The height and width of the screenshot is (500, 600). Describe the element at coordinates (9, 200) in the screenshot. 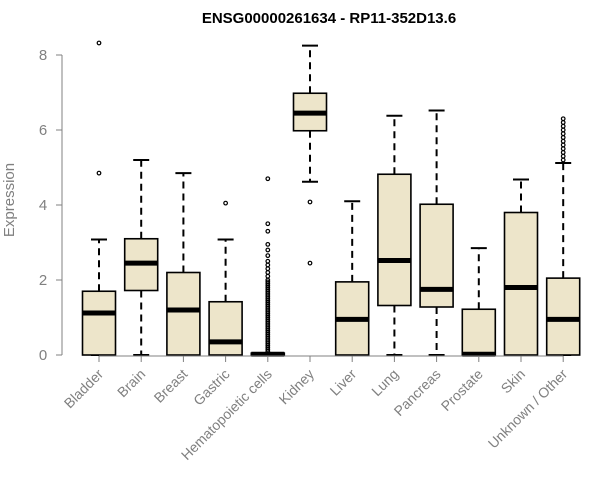

I see `y-axis-label: Expression` at that location.